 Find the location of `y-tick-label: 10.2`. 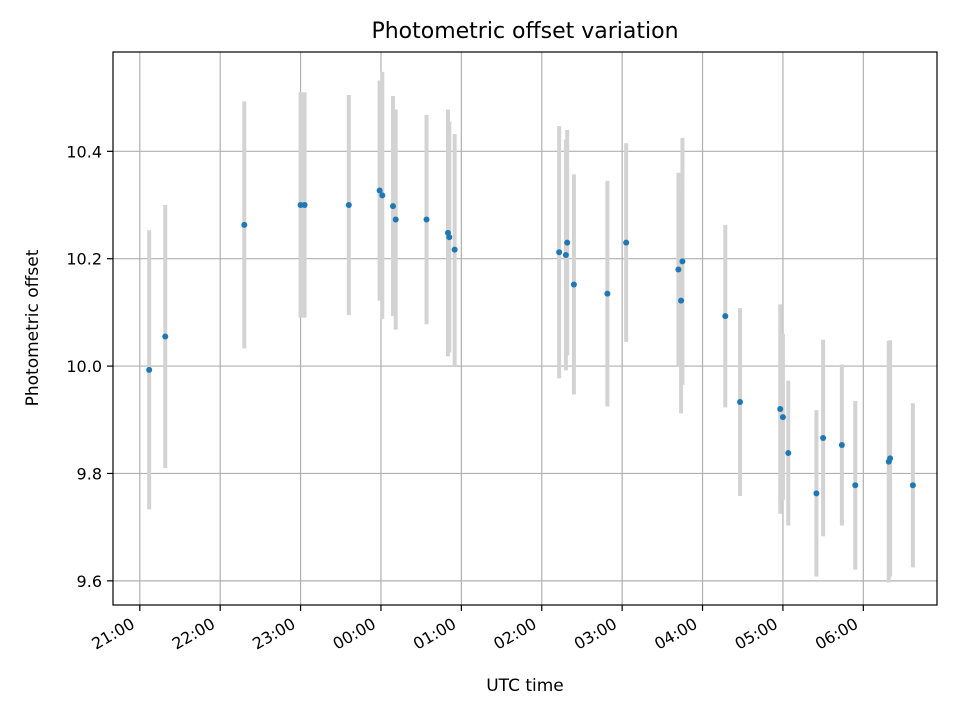

y-tick-label: 10.2 is located at coordinates (84, 259).